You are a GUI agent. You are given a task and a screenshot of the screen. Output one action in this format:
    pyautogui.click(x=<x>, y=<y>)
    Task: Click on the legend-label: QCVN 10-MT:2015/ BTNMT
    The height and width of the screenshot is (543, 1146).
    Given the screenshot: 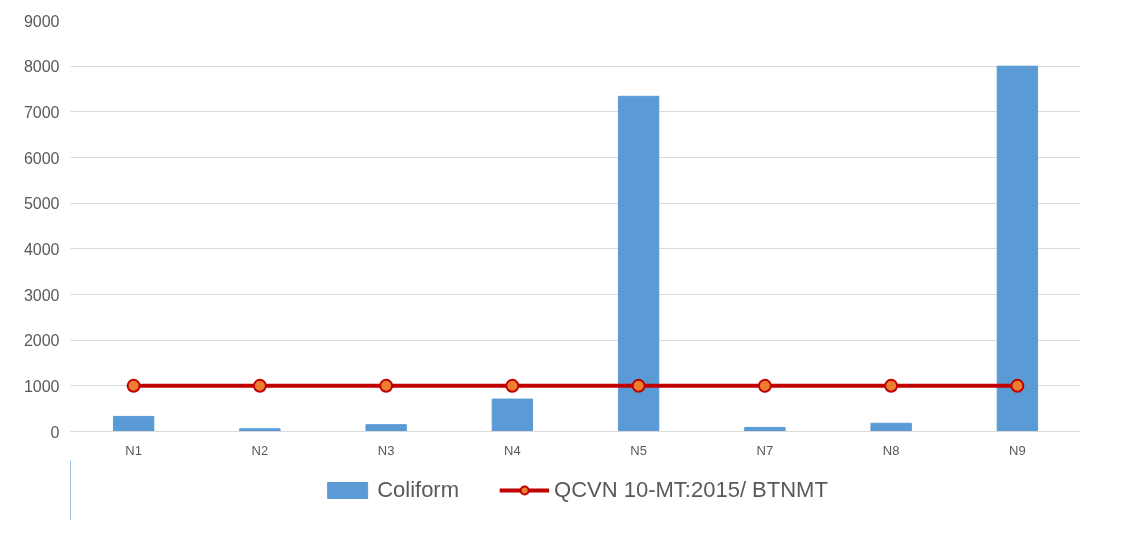 What is the action you would take?
    pyautogui.click(x=691, y=490)
    